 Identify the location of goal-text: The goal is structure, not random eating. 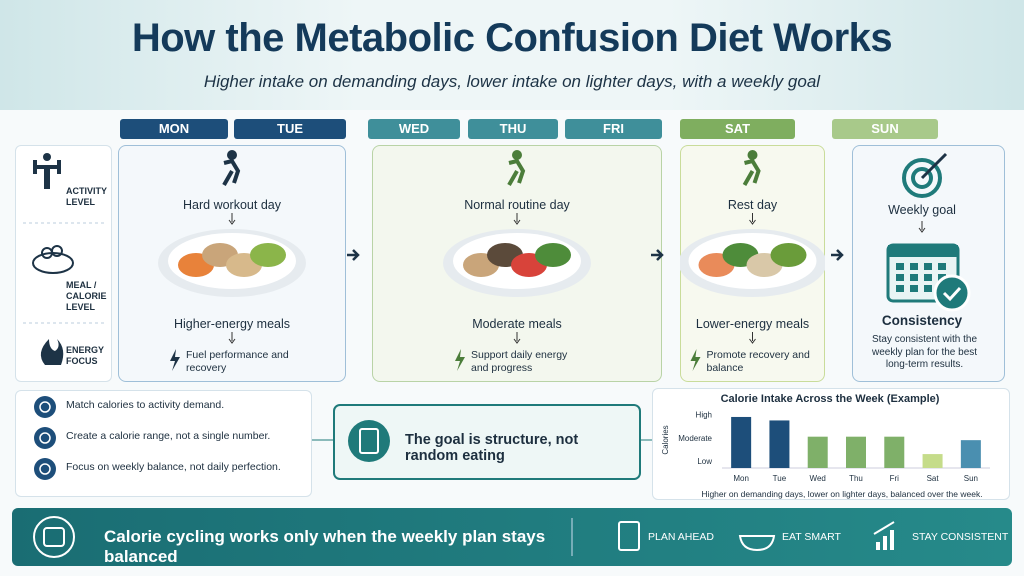
(492, 448).